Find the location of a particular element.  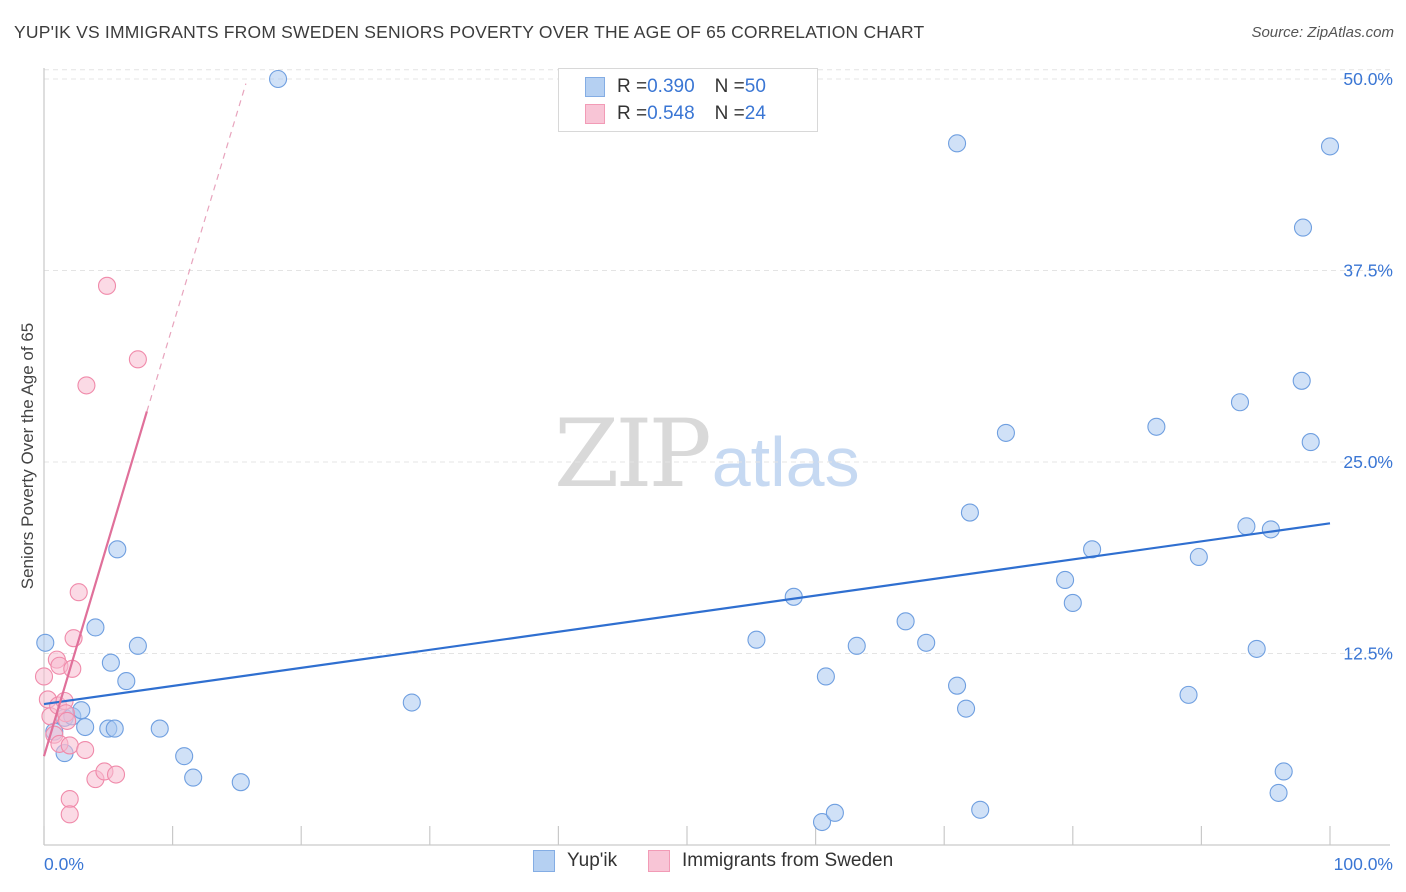

stats-legend-row-yupik: R = 0.390 N = 50 is located at coordinates (675, 87).